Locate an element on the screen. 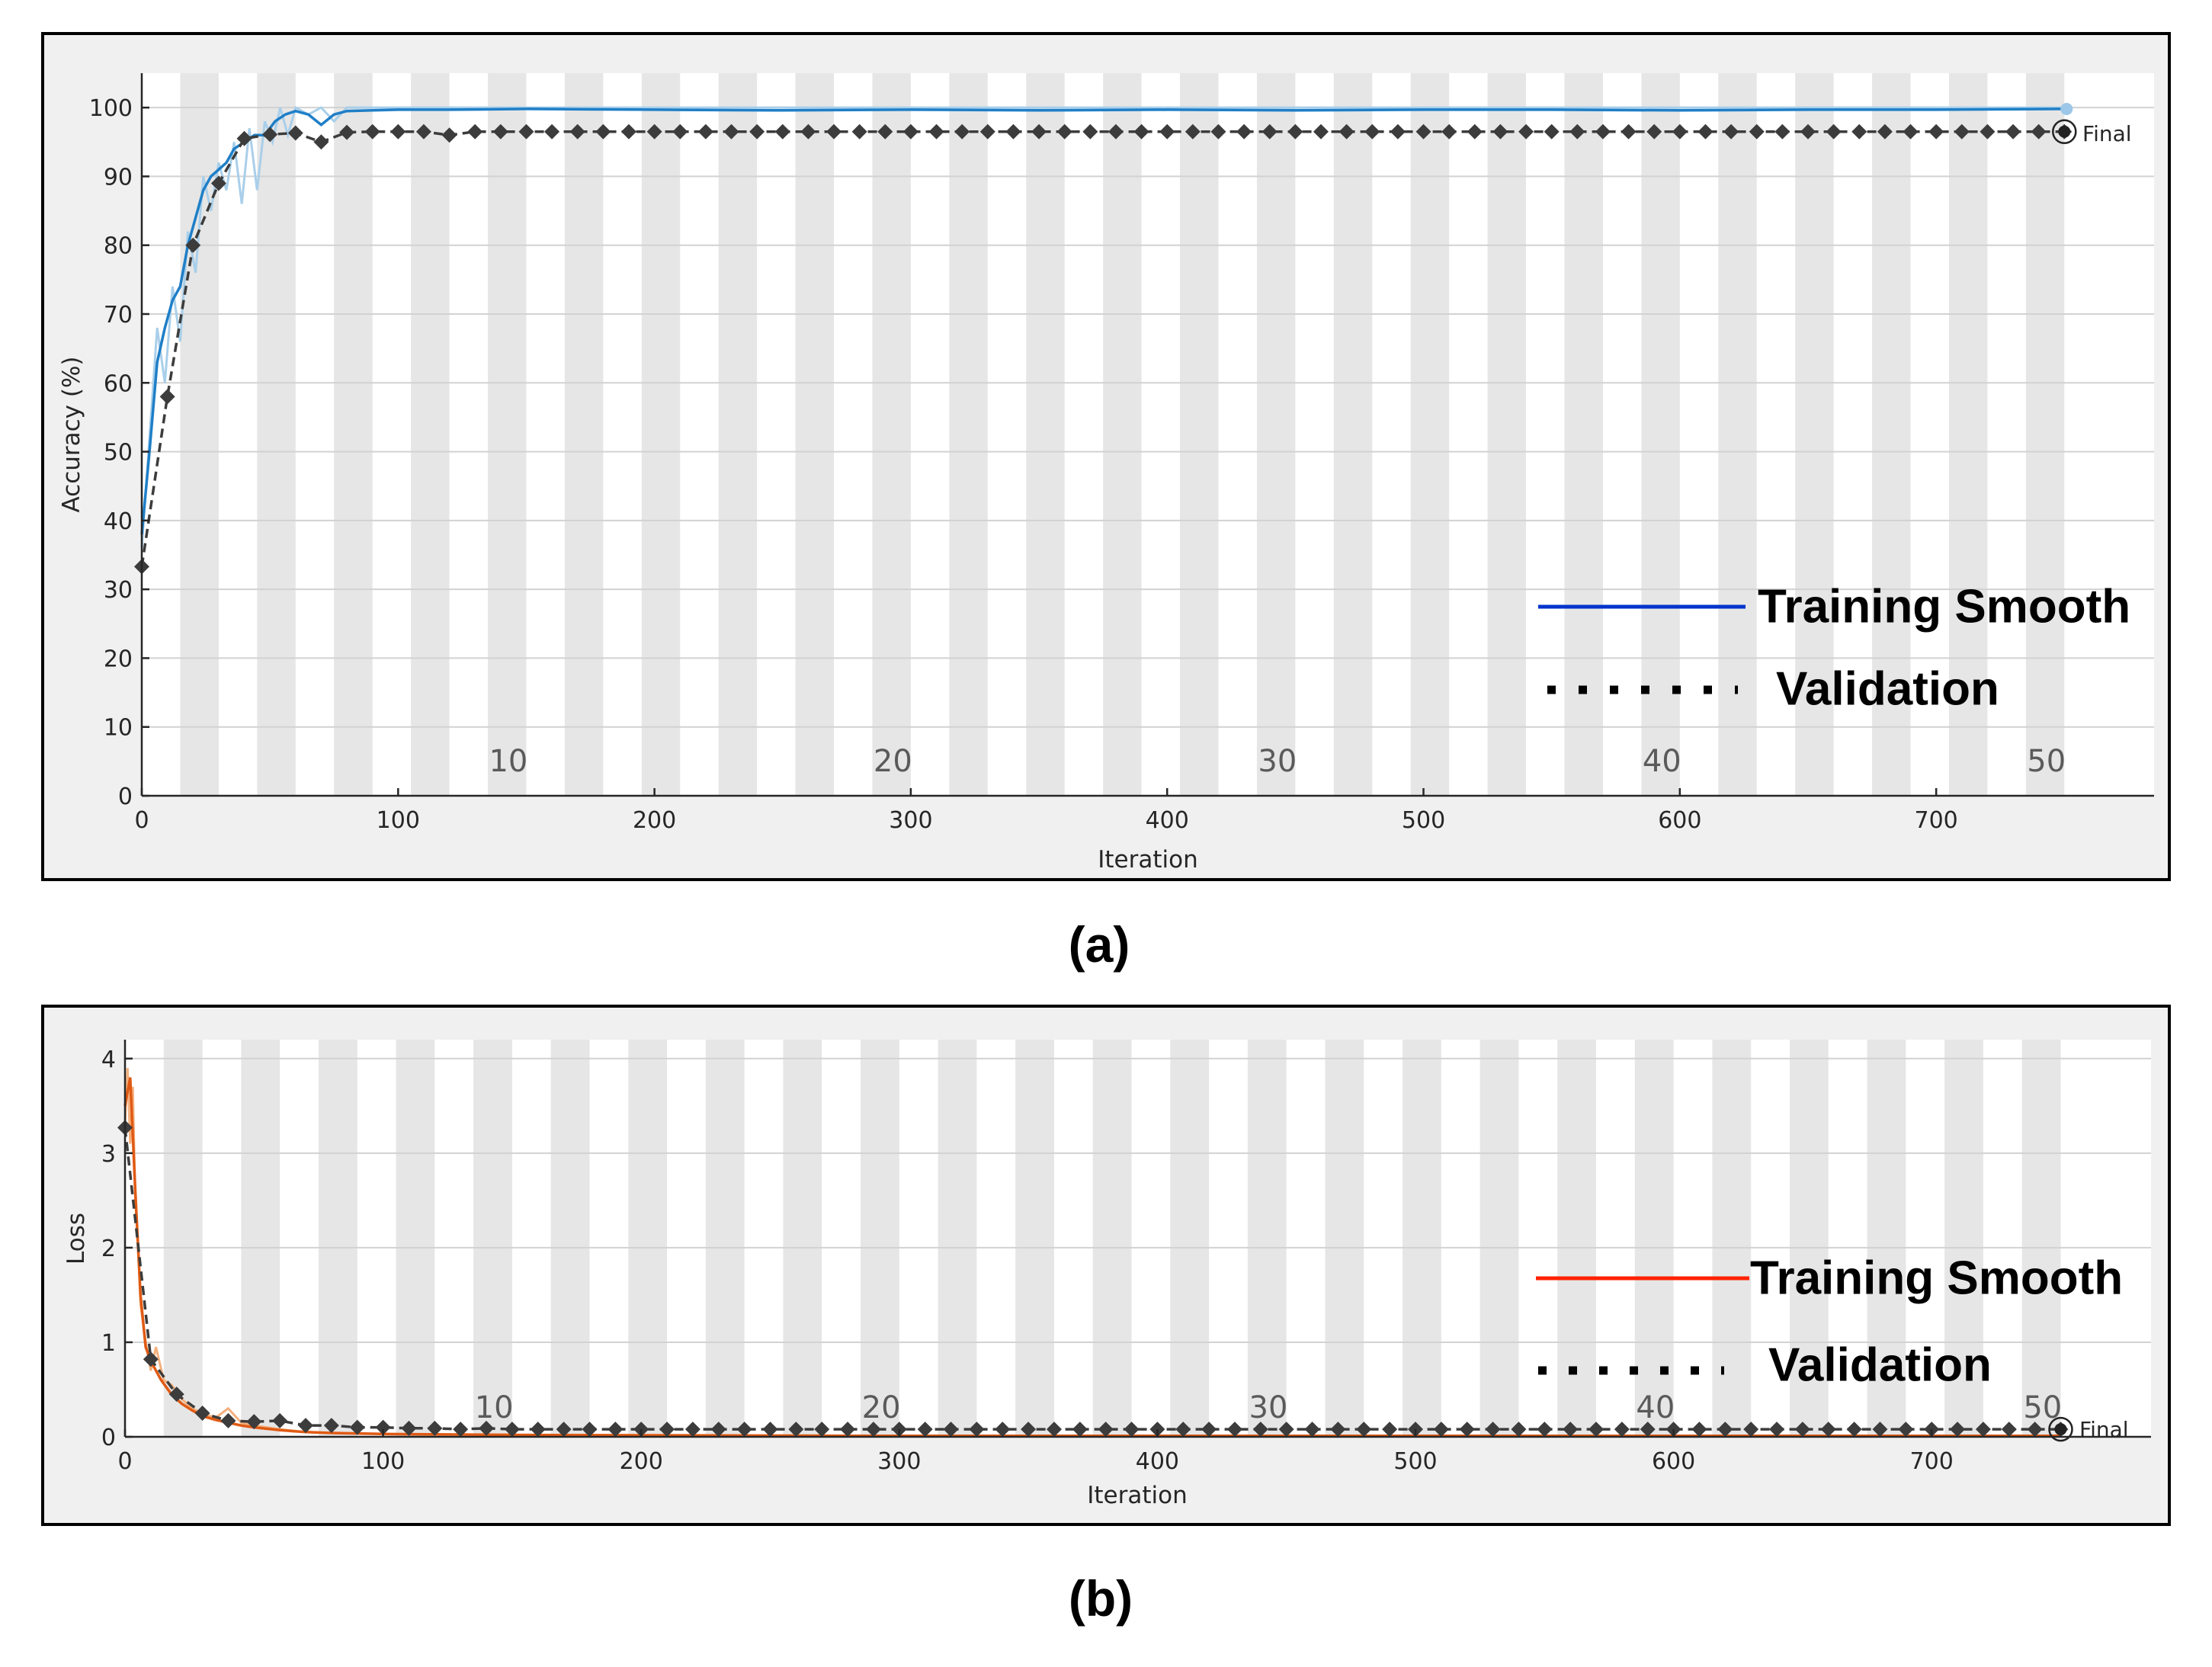 The width and height of the screenshot is (2212, 1667). caption-a: (a) is located at coordinates (1099, 944).